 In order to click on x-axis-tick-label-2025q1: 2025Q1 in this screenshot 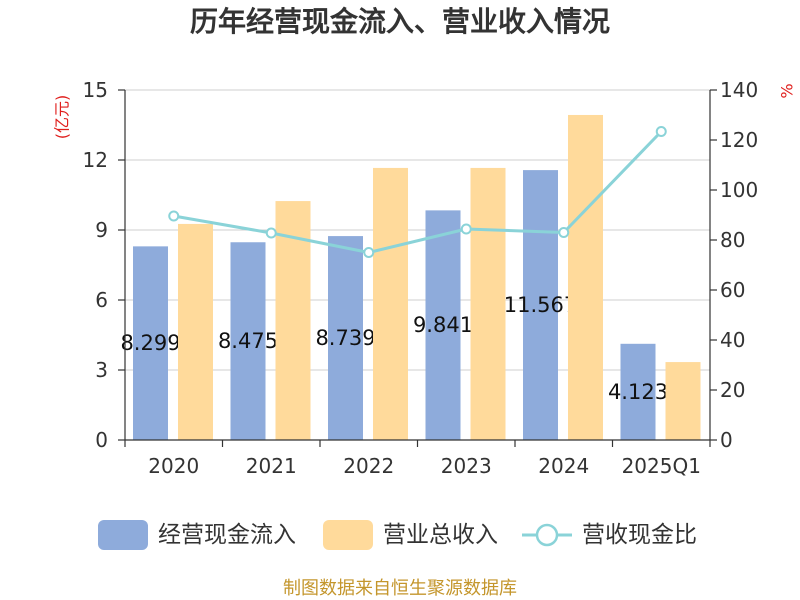, I will do `click(661, 466)`.